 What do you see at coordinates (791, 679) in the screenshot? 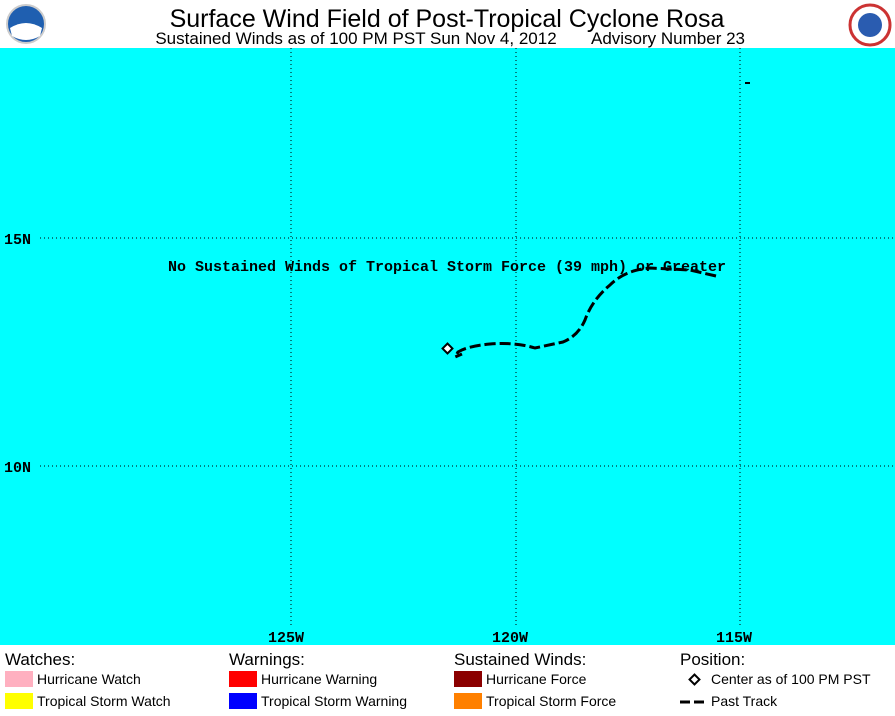
I see `legend-item: Center as of 100 PM PST` at bounding box center [791, 679].